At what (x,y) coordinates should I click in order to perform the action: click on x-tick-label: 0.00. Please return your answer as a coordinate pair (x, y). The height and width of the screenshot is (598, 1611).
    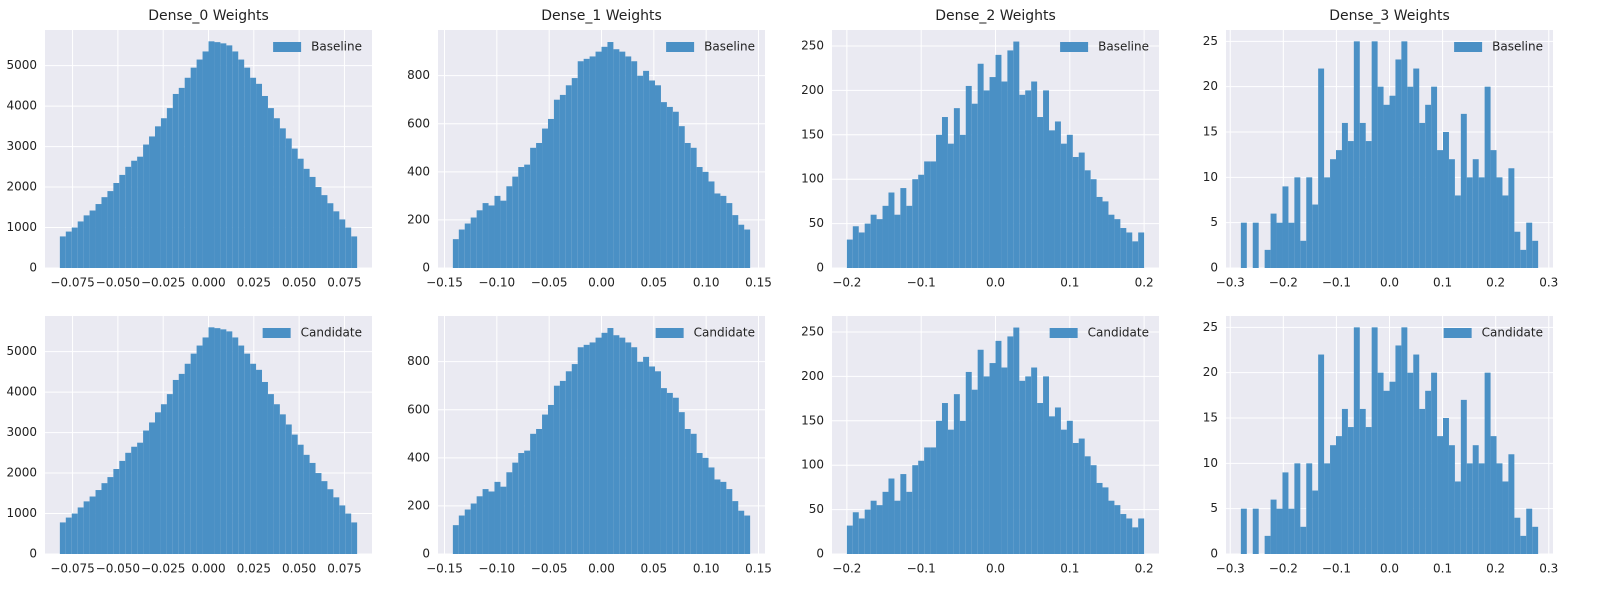
    Looking at the image, I should click on (601, 569).